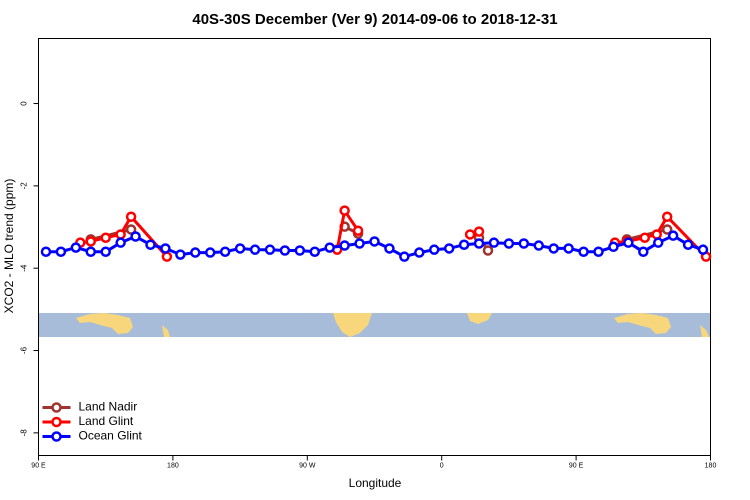 Image resolution: width=750 pixels, height=500 pixels. I want to click on y-tick-label: 0, so click(24, 103).